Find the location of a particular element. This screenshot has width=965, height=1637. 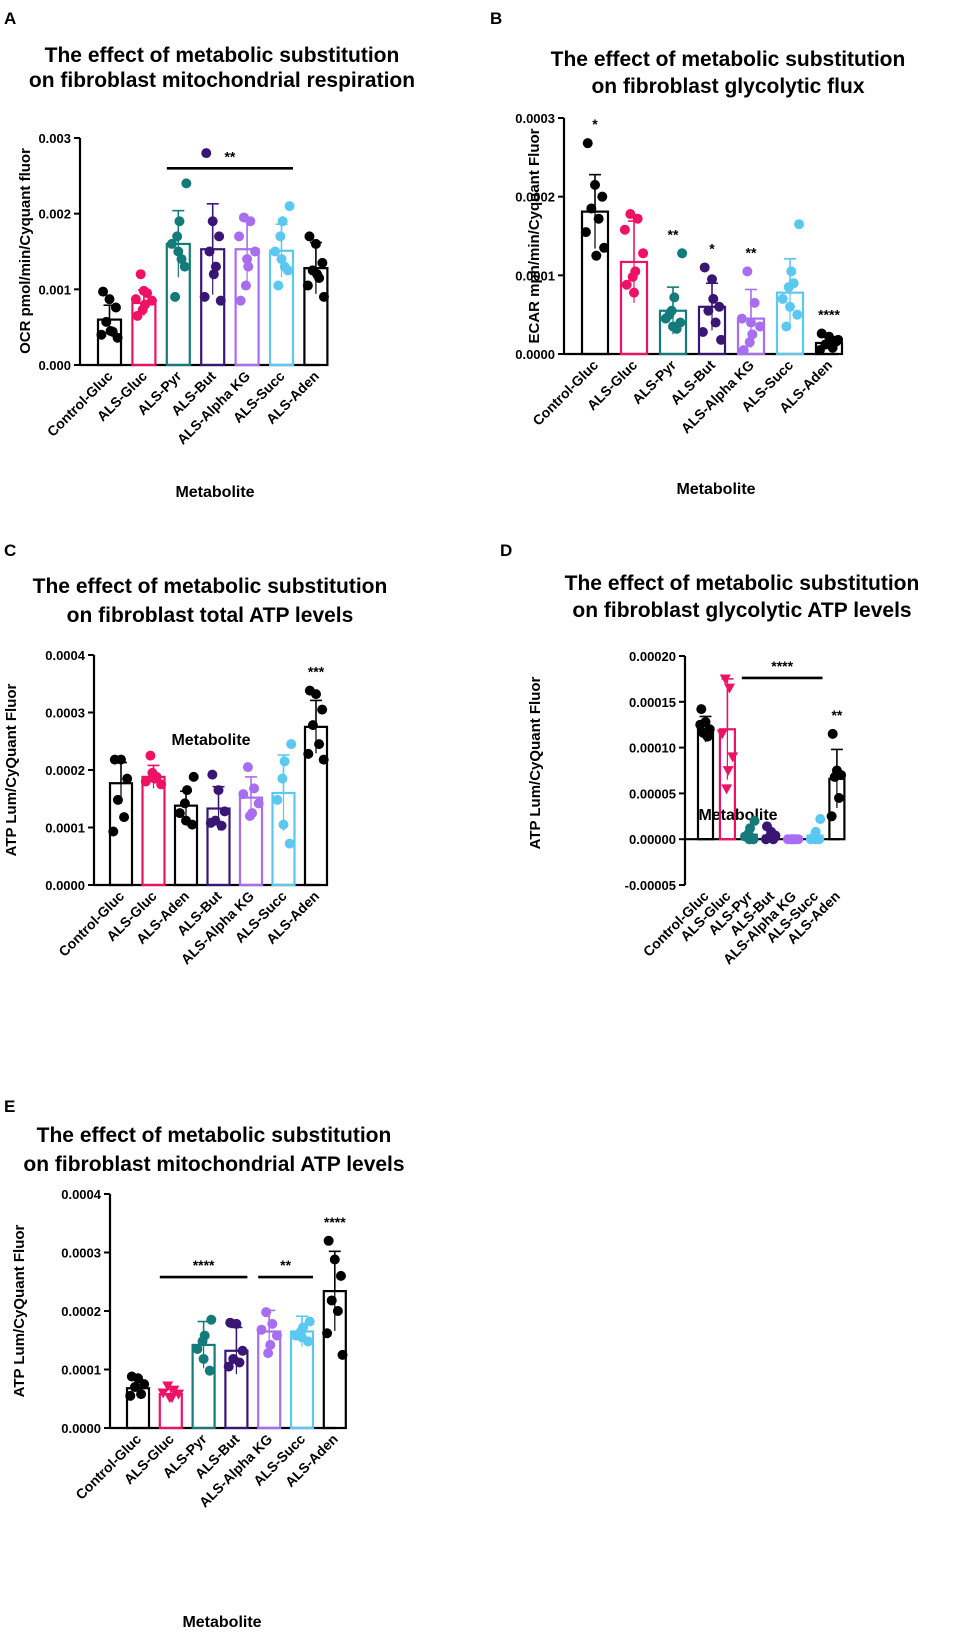

y-tick-label: 0.00000 is located at coordinates (652, 839).